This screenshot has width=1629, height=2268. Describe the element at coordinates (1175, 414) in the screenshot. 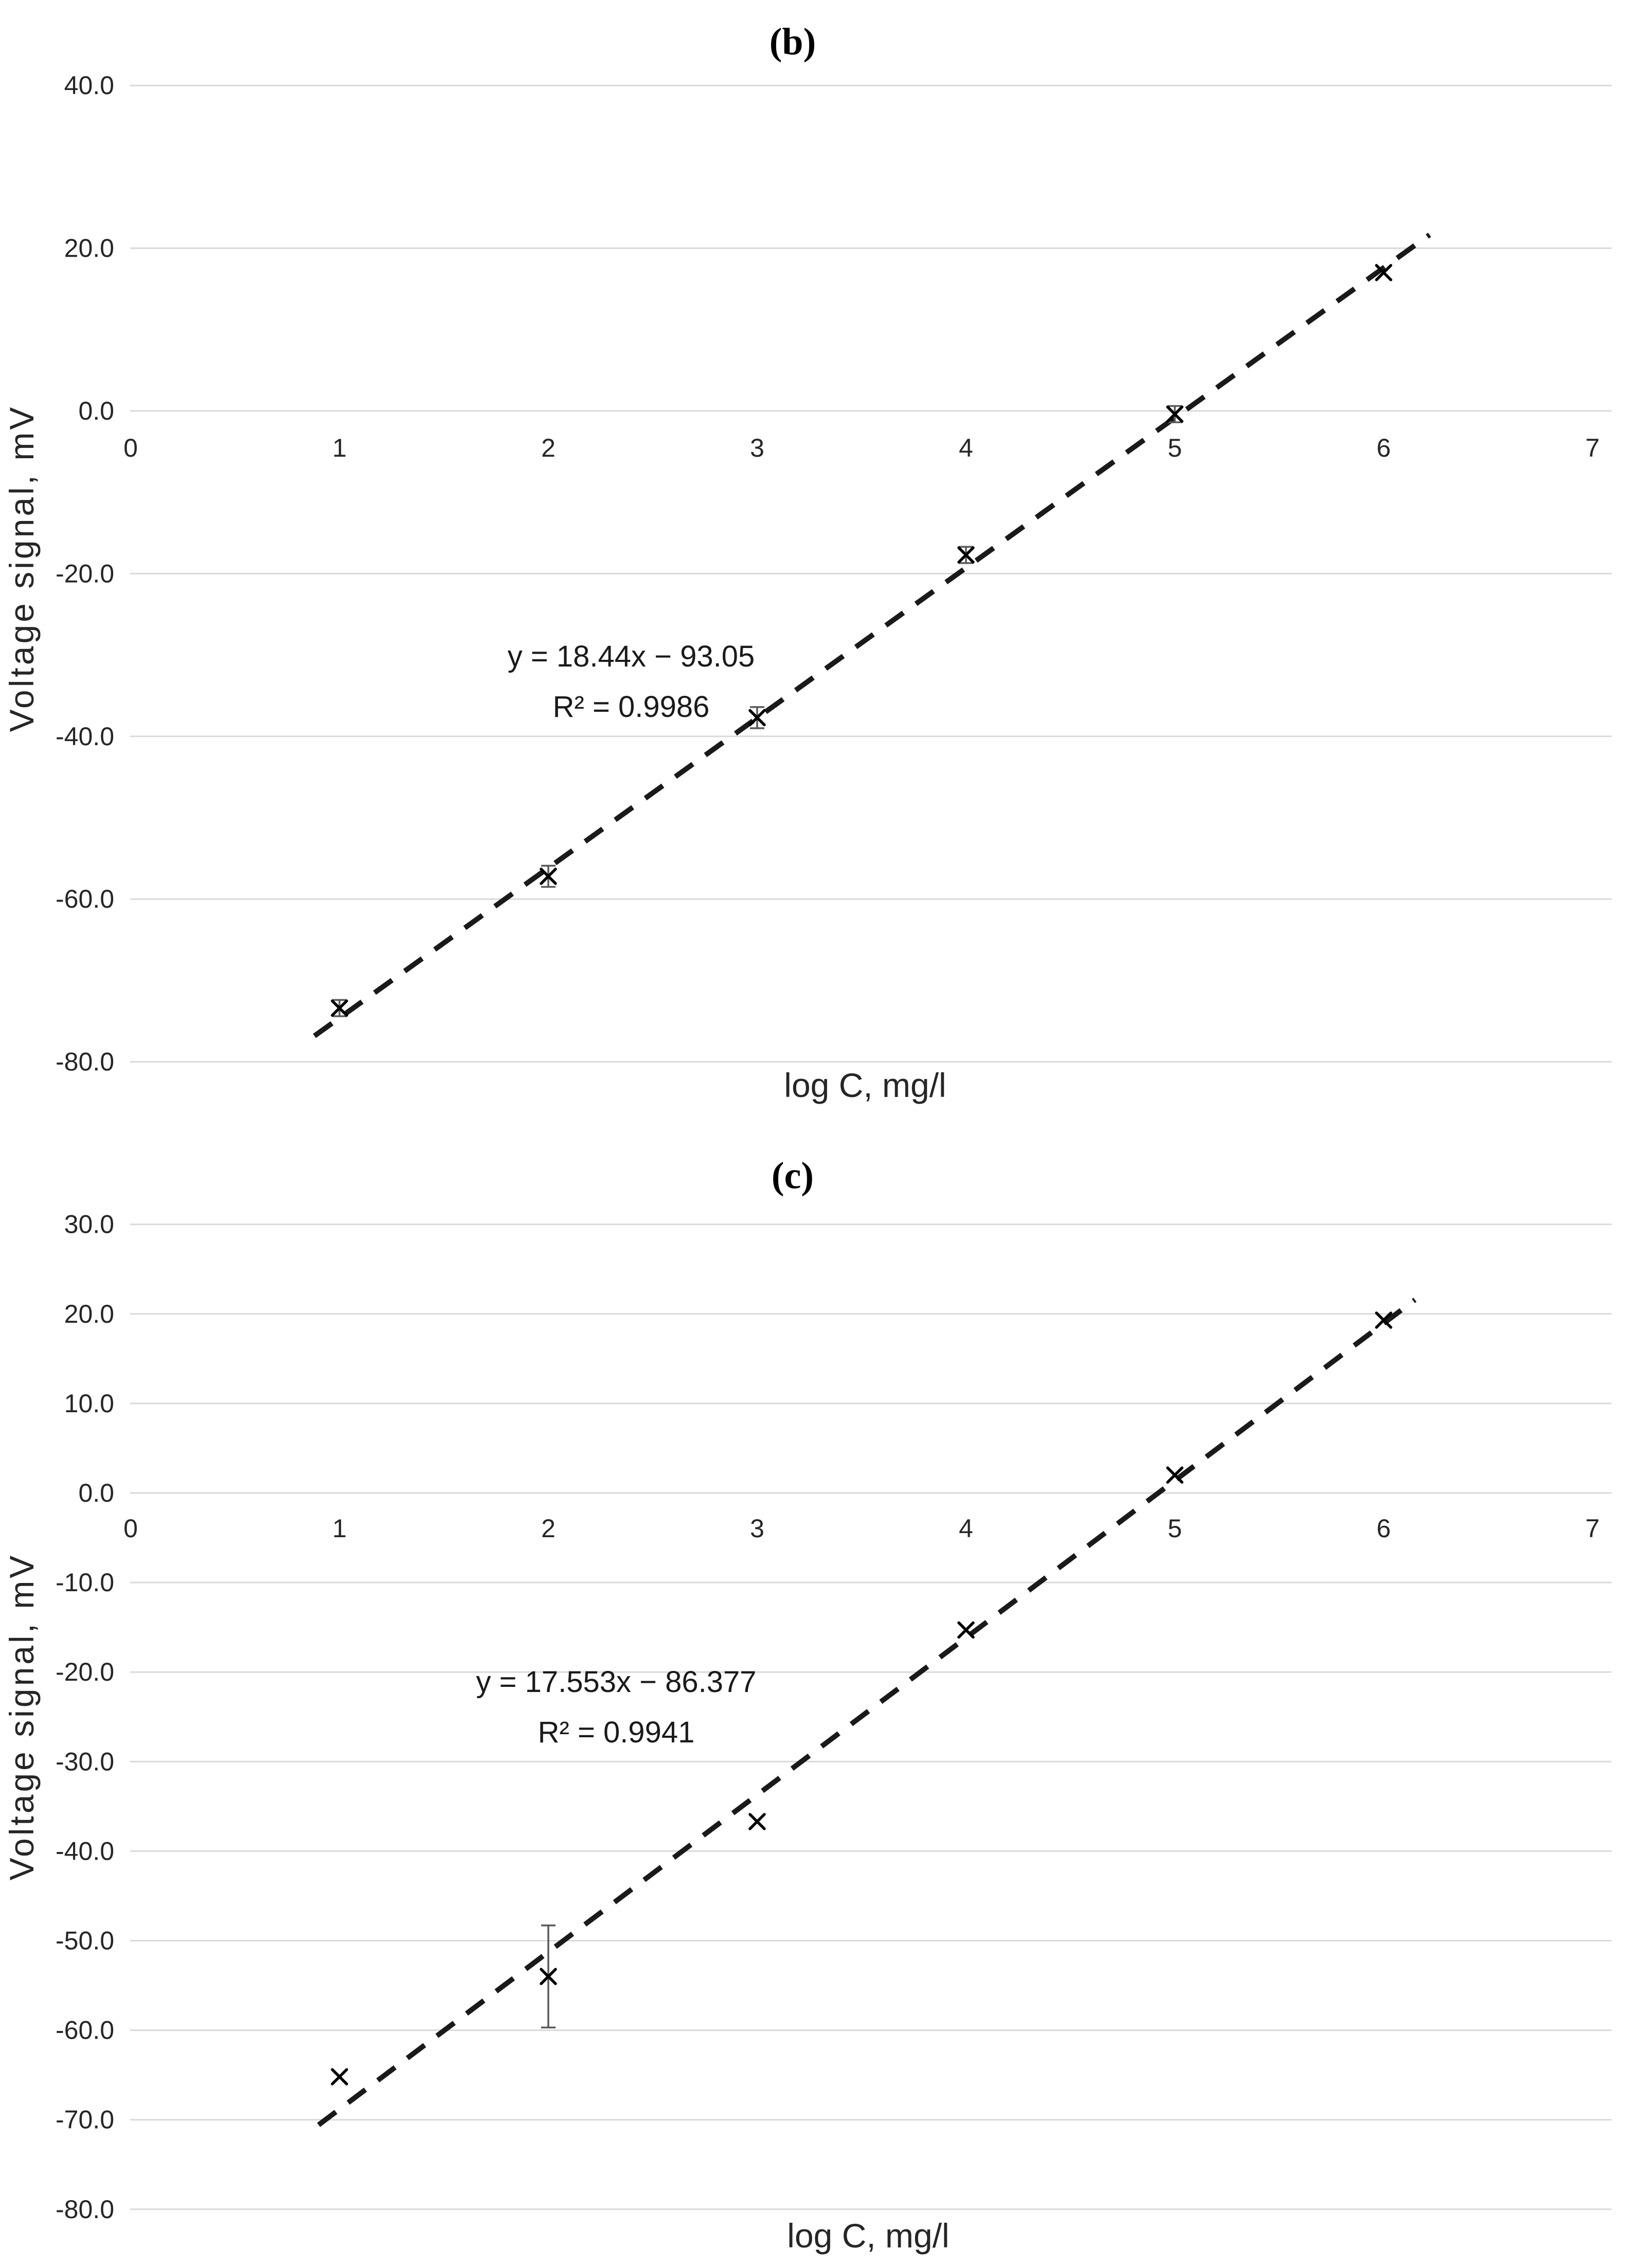

I see `chart-b-data-marker-x5` at that location.